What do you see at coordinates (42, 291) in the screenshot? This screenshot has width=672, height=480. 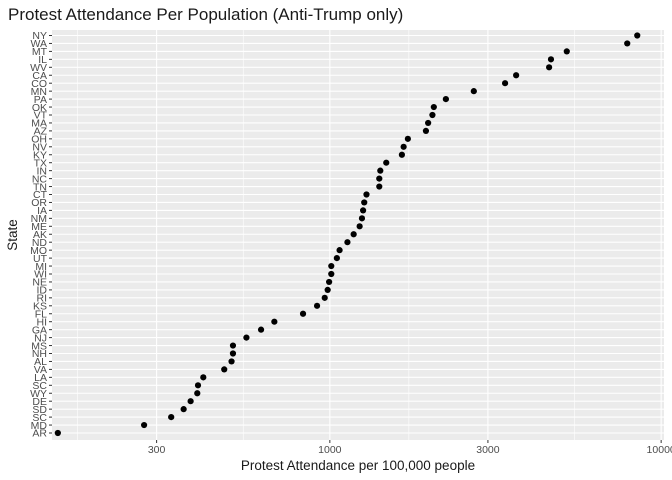 I see `y-tick-label: ID` at bounding box center [42, 291].